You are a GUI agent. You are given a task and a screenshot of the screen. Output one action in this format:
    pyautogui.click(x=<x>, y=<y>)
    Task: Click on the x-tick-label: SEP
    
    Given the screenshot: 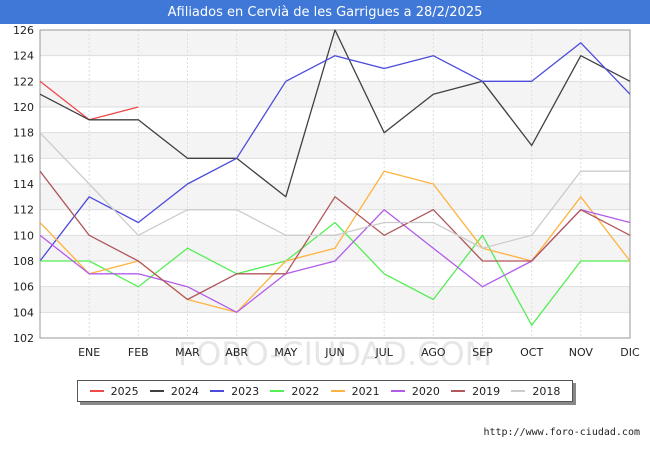 What is the action you would take?
    pyautogui.click(x=482, y=352)
    